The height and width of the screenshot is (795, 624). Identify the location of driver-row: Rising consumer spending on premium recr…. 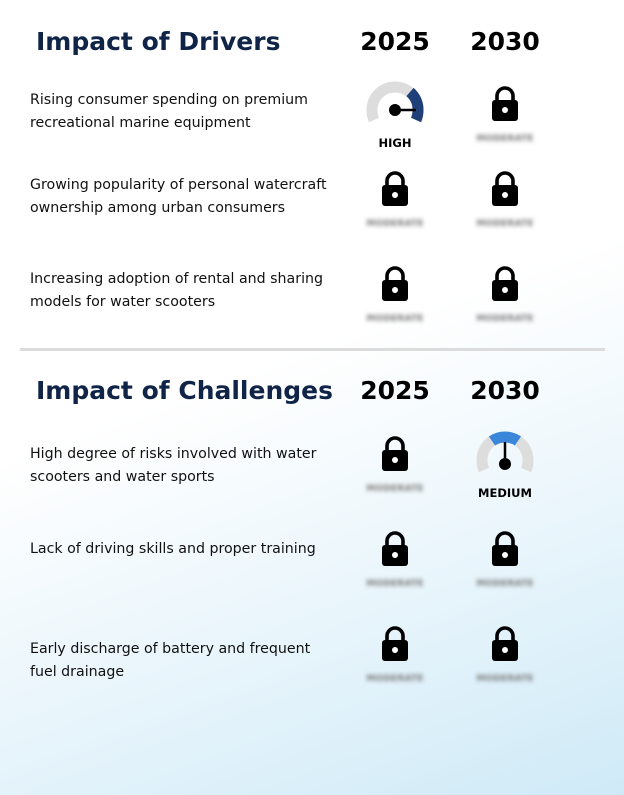
(312, 120).